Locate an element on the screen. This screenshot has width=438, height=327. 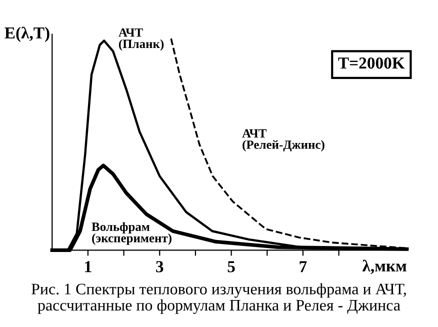
x-tick-label: 7 is located at coordinates (303, 266).